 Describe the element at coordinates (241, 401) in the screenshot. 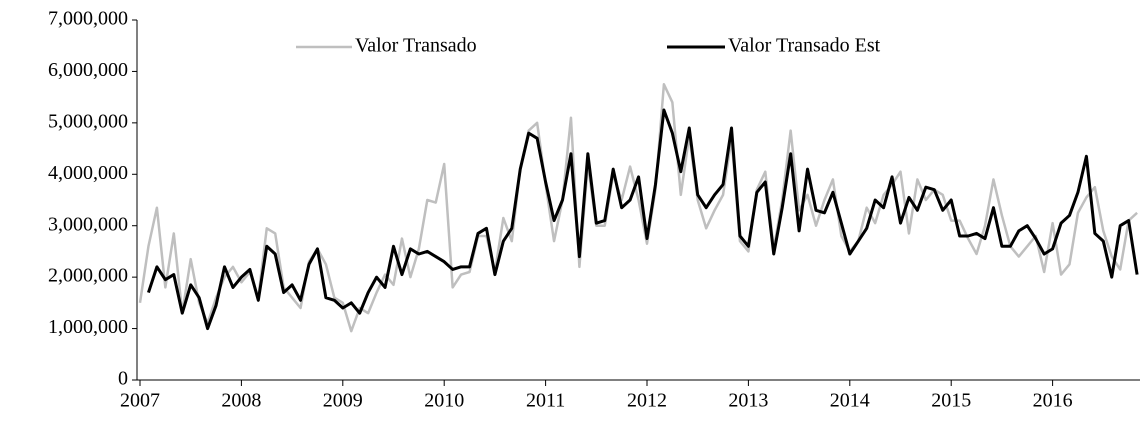

I see `x-tick-label: 2008` at that location.